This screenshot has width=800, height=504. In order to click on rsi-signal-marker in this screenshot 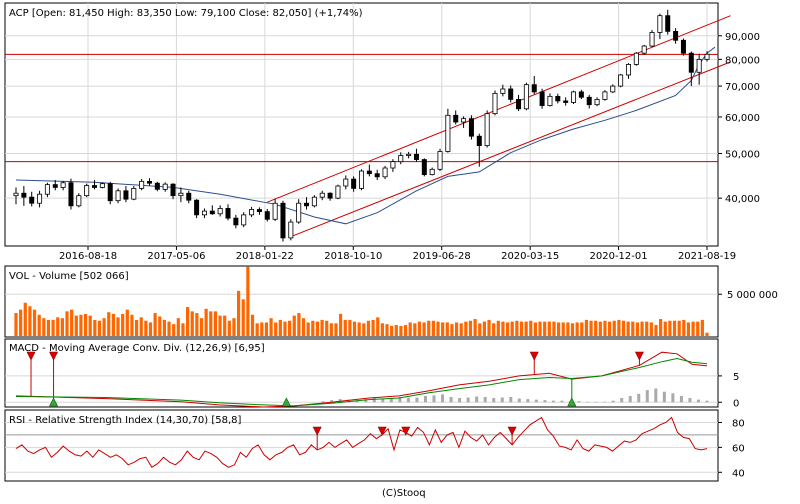, I will do `click(512, 431)`.